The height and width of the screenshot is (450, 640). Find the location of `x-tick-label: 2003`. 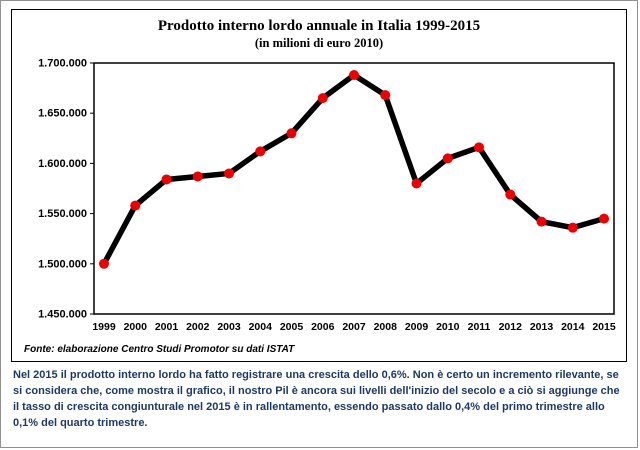

x-tick-label: 2003 is located at coordinates (229, 327).